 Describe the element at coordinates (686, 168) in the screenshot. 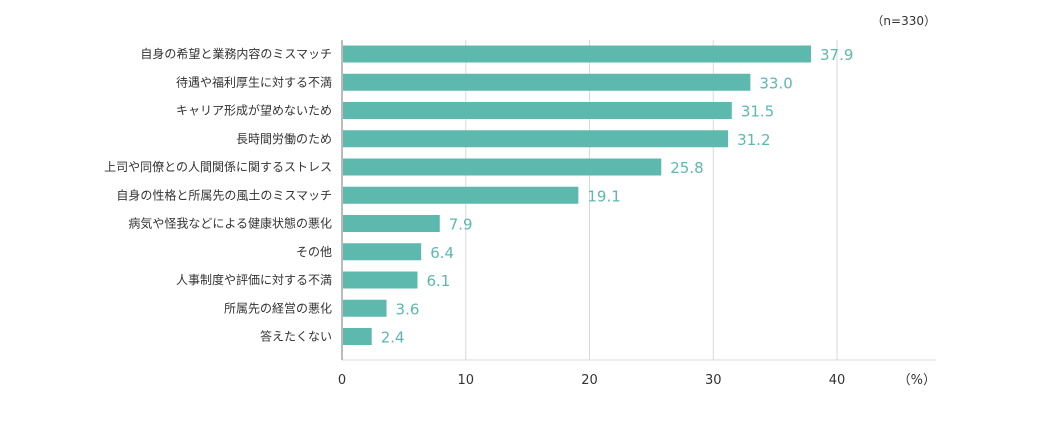

I see `value-label: 25.8` at that location.